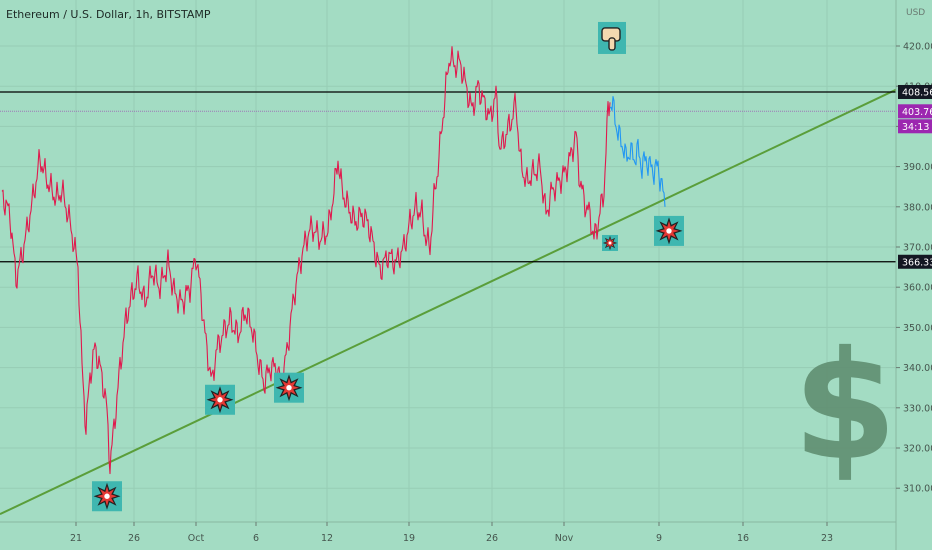  I want to click on current-price-badge-bg, so click(915, 111).